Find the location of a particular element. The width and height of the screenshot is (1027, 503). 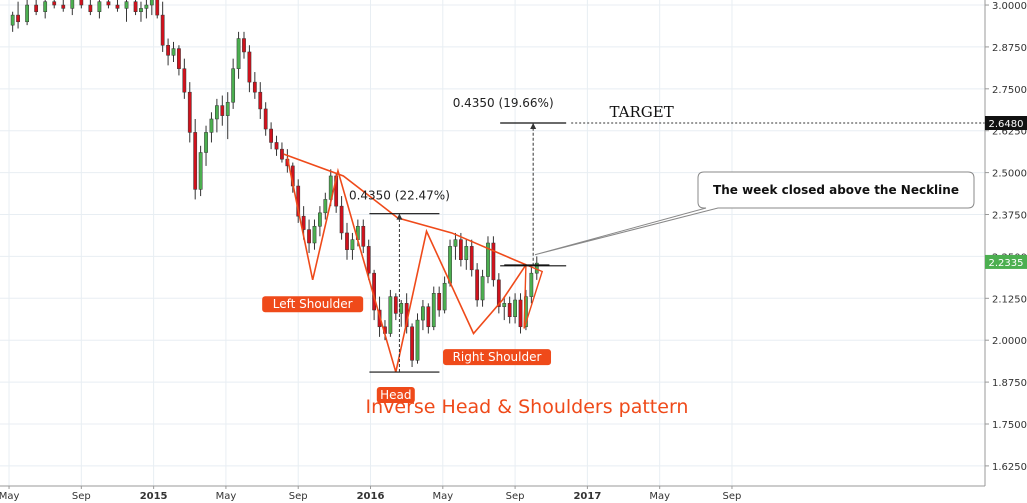

y-tick-label: 2.8750 is located at coordinates (1009, 48).